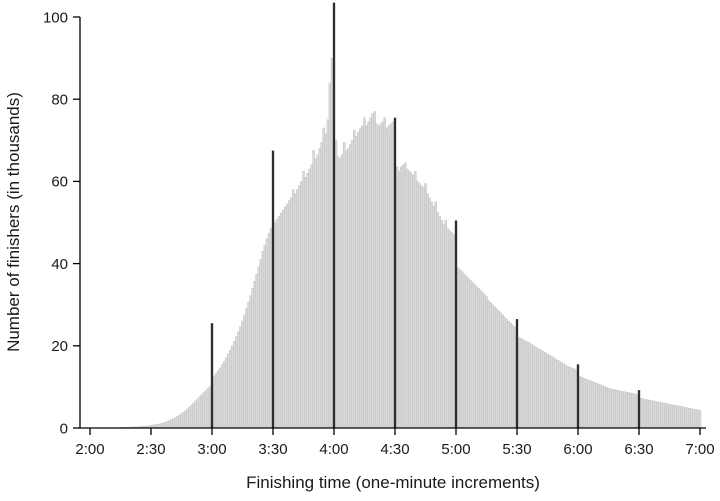 This screenshot has width=720, height=501. I want to click on y-tick-label: 20, so click(59, 346).